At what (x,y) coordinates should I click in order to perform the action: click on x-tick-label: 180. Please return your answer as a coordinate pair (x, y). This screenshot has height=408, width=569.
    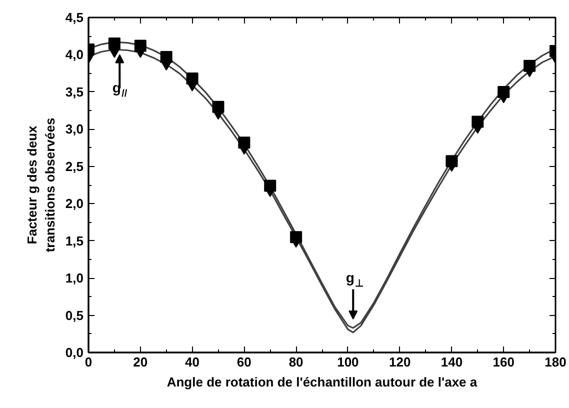
    Looking at the image, I should click on (555, 362).